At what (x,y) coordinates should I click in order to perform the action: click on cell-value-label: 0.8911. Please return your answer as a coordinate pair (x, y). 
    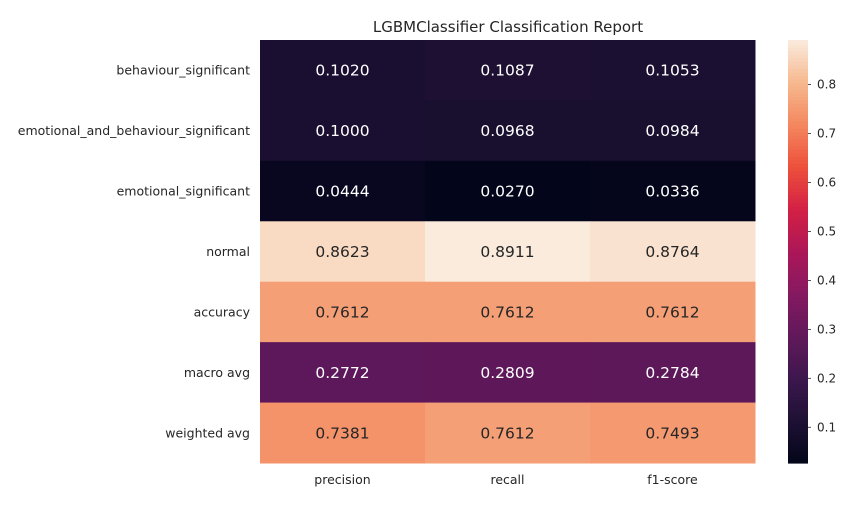
    Looking at the image, I should click on (507, 252).